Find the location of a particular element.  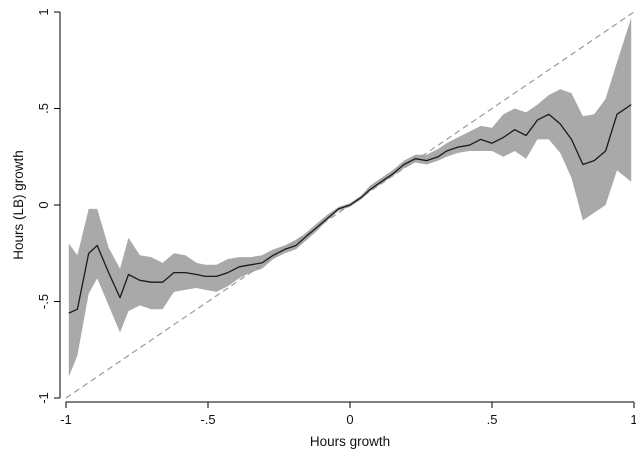

y-tick-label: -1 is located at coordinates (43, 398).